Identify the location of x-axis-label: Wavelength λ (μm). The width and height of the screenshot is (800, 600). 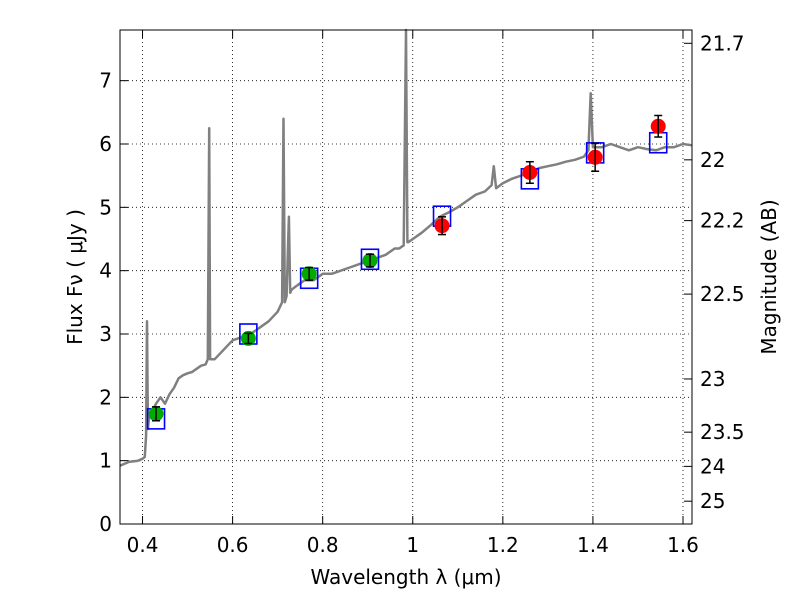
(405, 577).